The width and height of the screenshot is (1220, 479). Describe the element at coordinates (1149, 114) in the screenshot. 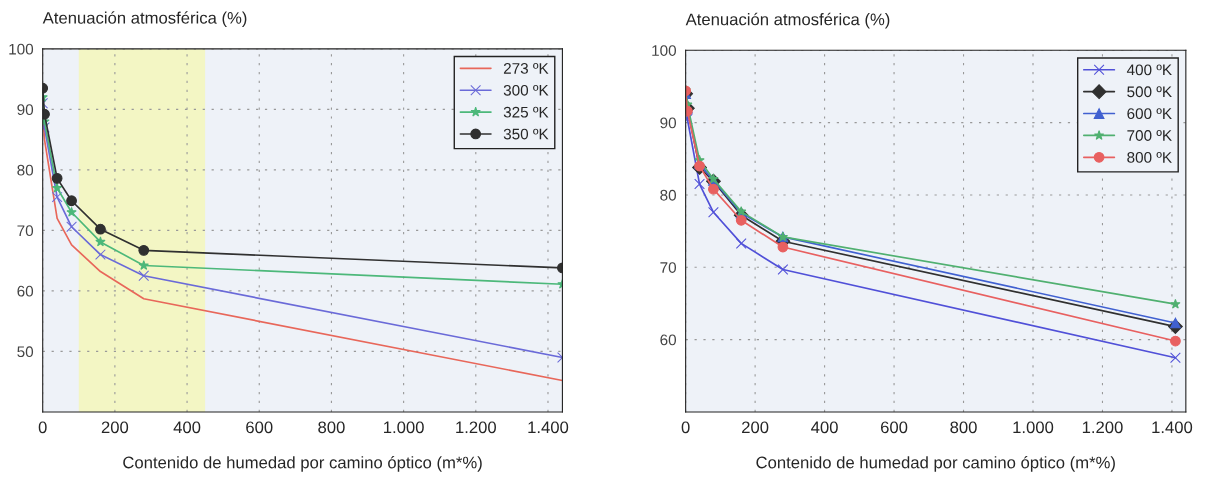

I see `legend-label: 600 ºK` at that location.